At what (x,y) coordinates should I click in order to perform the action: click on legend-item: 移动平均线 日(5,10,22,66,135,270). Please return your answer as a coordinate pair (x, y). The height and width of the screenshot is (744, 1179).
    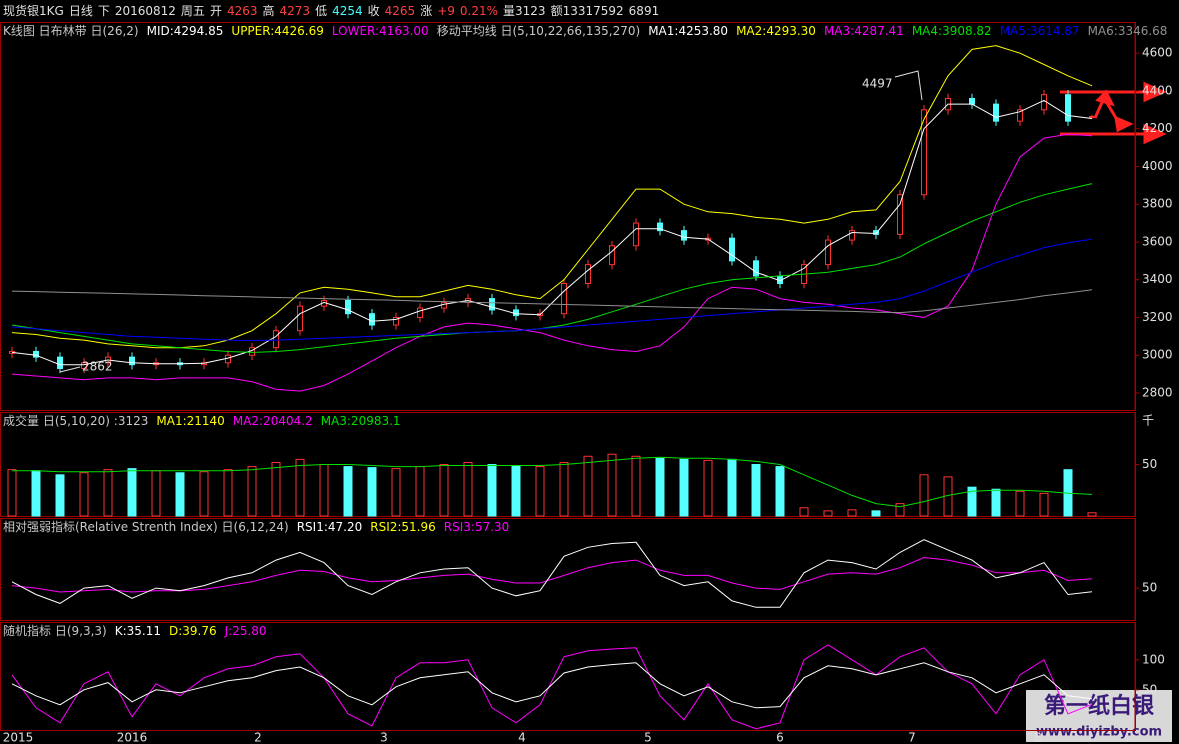
    Looking at the image, I should click on (539, 31).